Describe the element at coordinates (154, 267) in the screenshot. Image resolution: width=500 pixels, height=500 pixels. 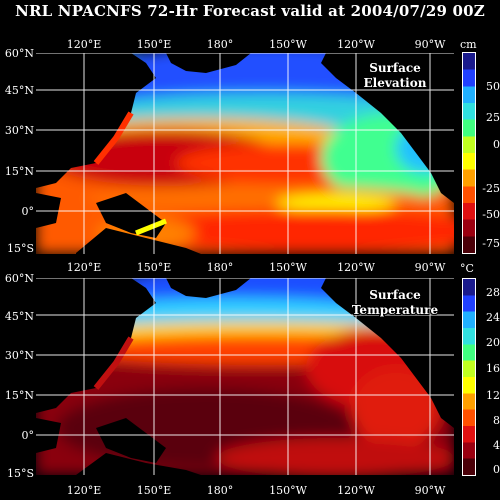
I see `lon-label-150e-b: 150°E` at that location.